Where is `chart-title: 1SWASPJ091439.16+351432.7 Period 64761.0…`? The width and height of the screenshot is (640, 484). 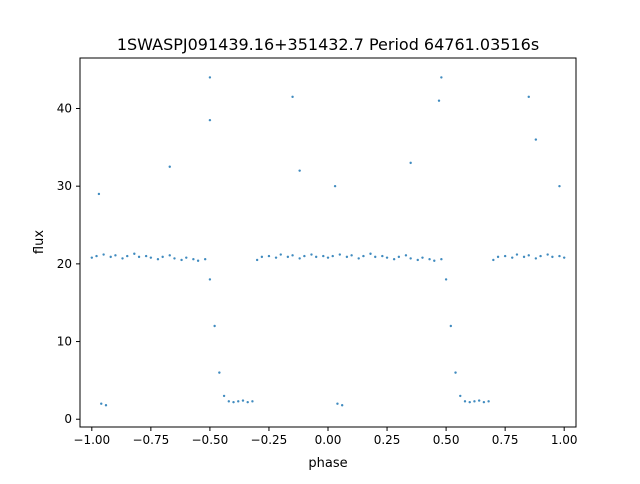
chart-title: 1SWASPJ091439.16+351432.7 Period 64761.0… is located at coordinates (328, 44).